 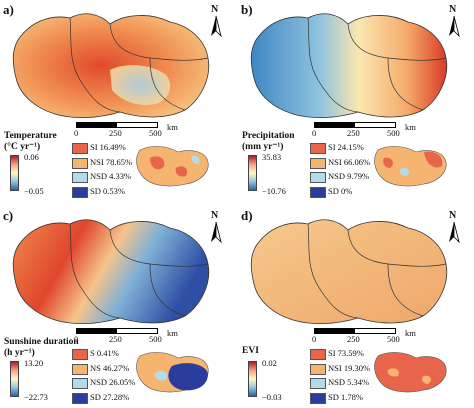 I want to click on colorbar-max: 0.06, so click(x=31, y=157).